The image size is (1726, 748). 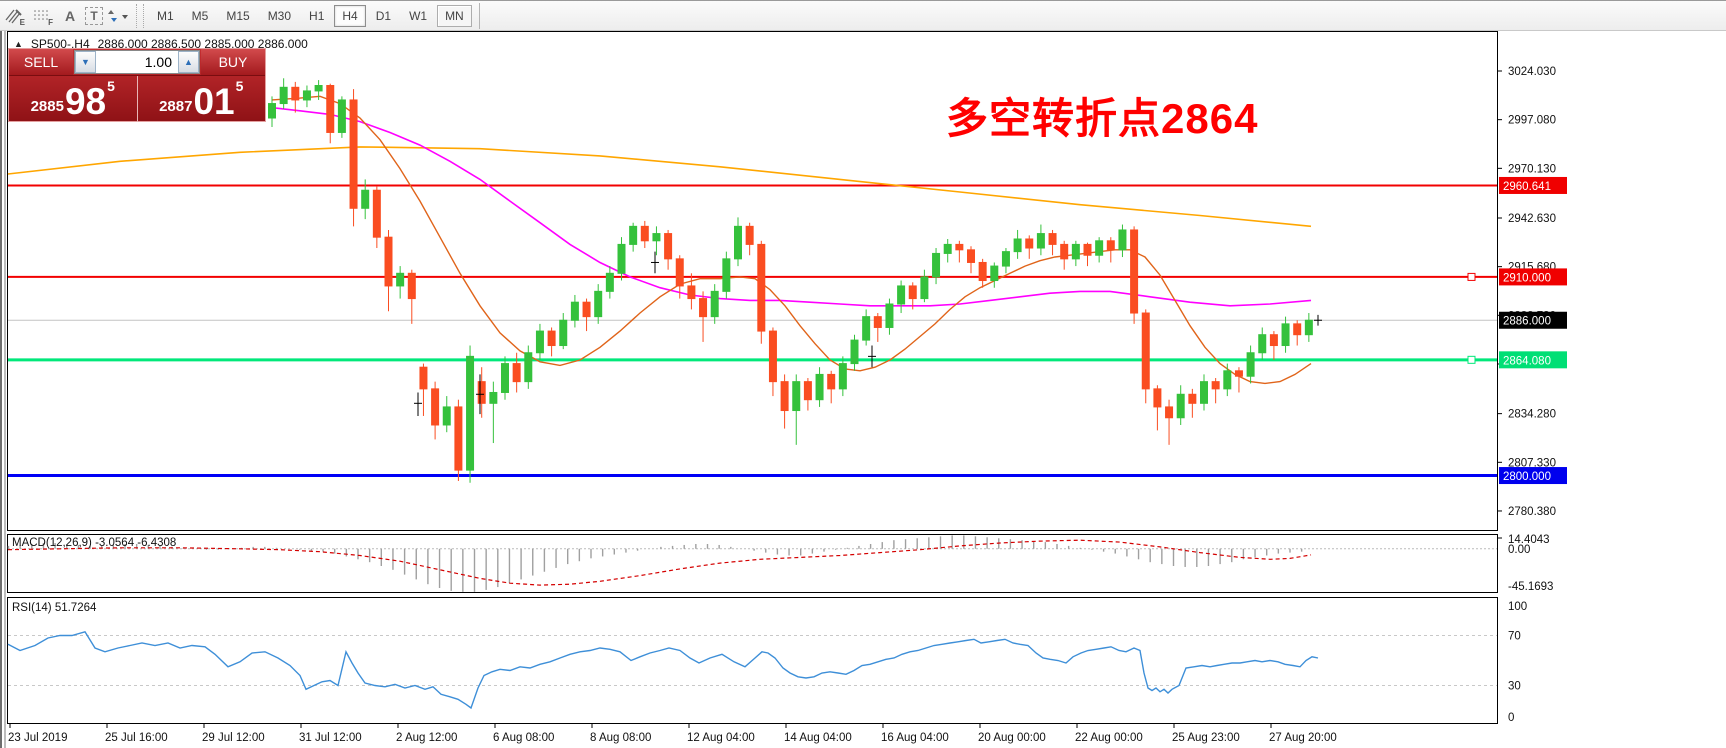 I want to click on svg-text: 2800.000, so click(x=1527, y=477).